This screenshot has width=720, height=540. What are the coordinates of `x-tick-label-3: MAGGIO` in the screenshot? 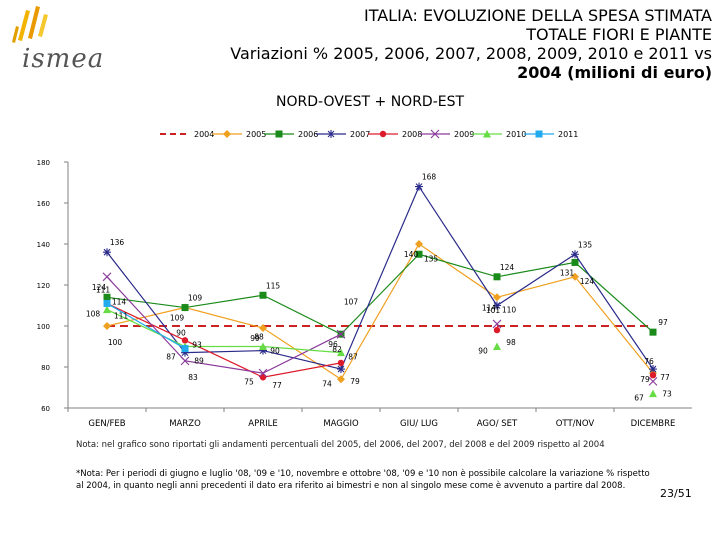 It's located at (341, 424).